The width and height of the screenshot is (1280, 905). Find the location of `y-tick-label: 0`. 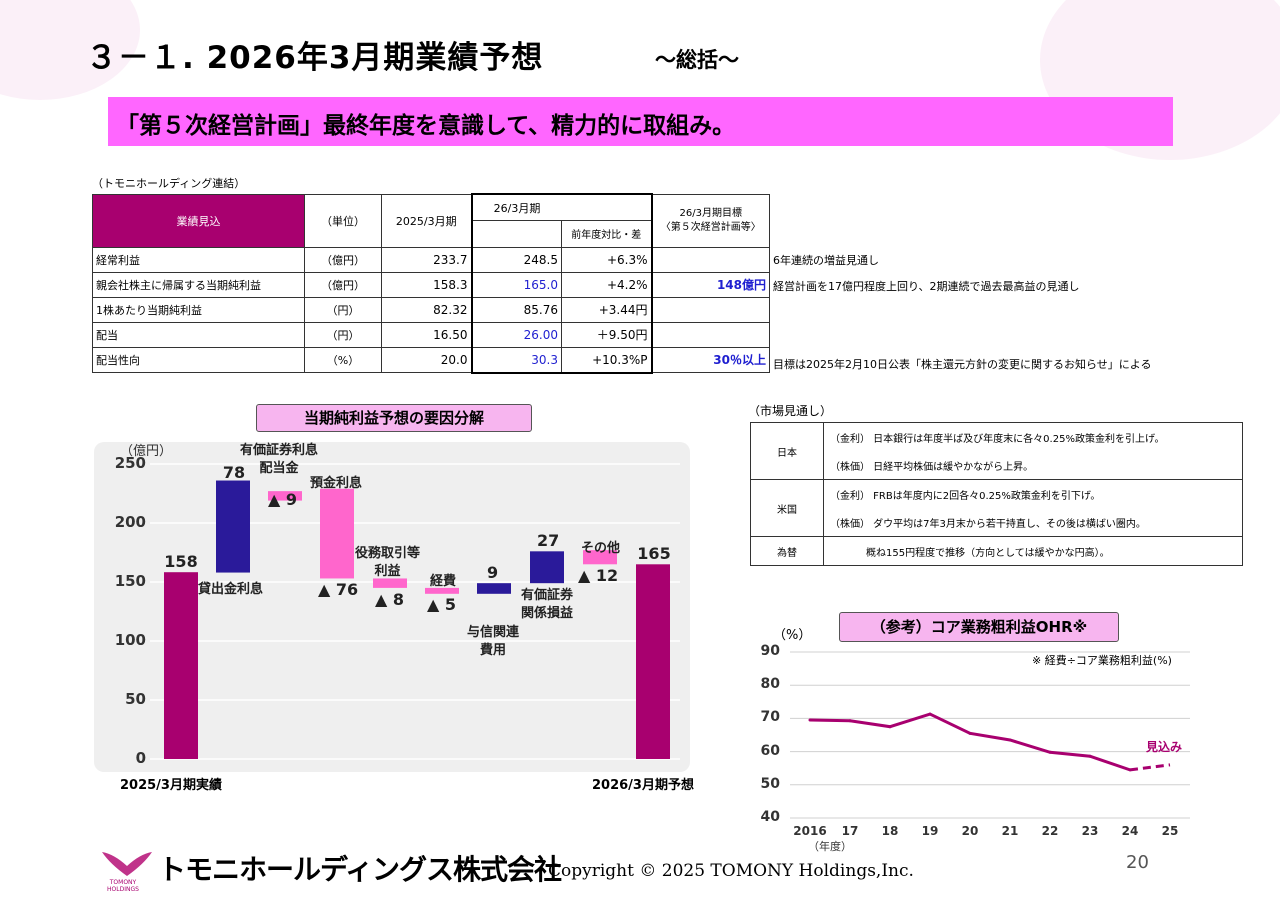

y-tick-label: 0 is located at coordinates (140, 758).